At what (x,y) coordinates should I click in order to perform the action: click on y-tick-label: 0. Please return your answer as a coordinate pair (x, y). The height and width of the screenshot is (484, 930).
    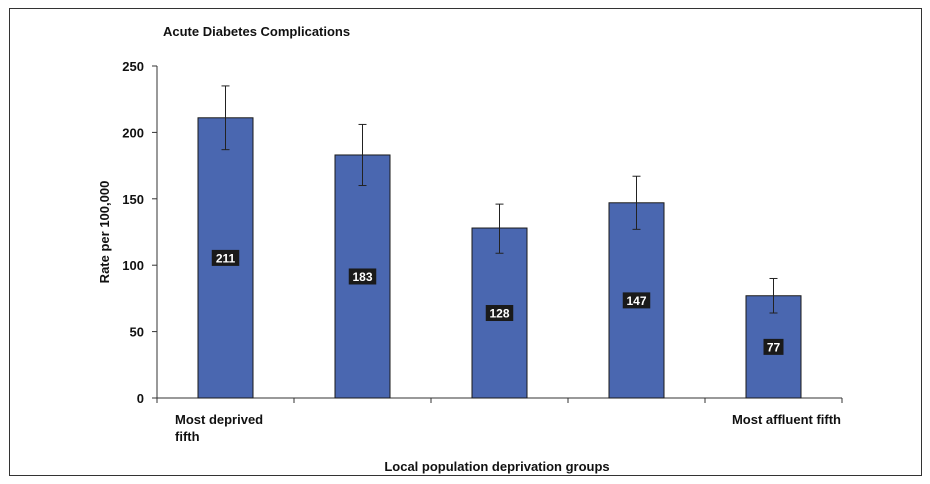
    Looking at the image, I should click on (140, 398).